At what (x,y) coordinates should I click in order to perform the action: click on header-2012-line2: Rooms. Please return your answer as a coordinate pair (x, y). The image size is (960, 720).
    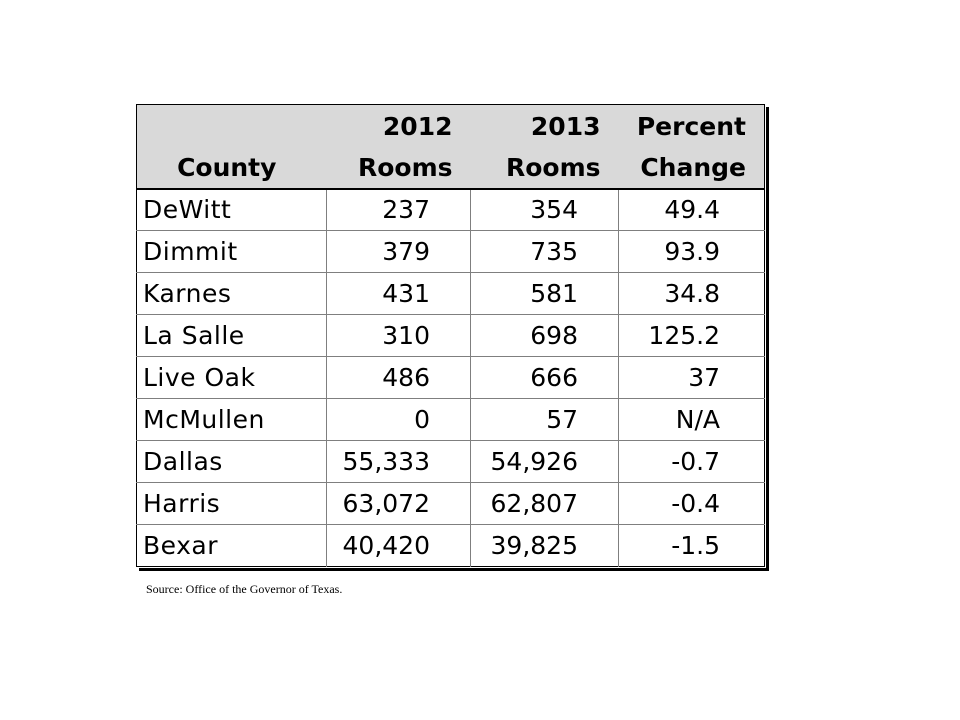
    Looking at the image, I should click on (405, 167).